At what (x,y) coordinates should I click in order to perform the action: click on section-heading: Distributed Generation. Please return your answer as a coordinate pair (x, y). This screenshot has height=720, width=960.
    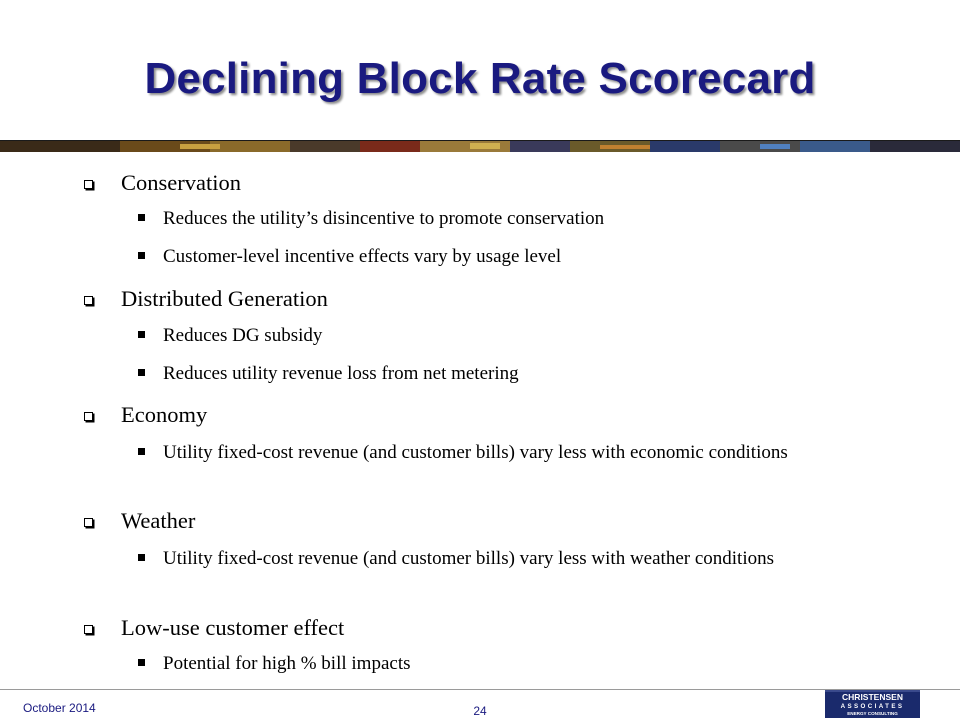
    Looking at the image, I should click on (224, 298).